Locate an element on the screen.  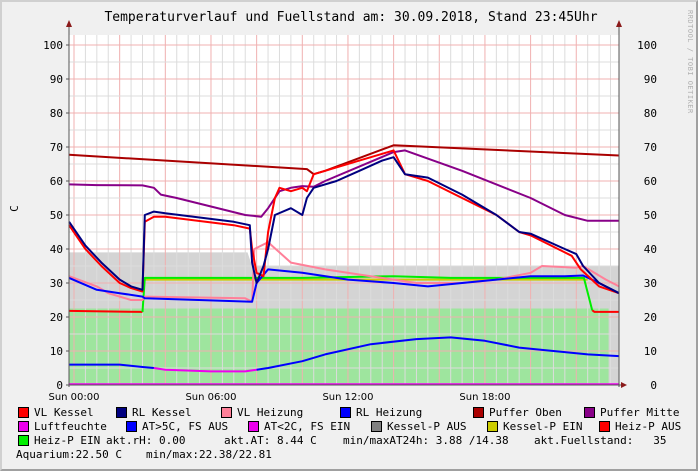
legend-item: RL Heizung is located at coordinates (381, 412).